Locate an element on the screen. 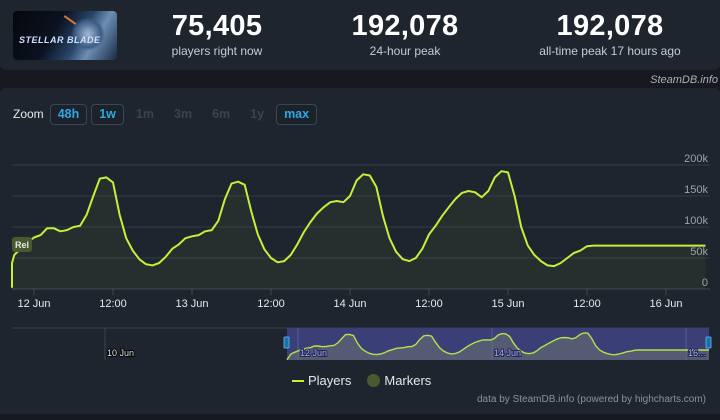 The height and width of the screenshot is (420, 720). thumbnail-art is located at coordinates (88, 34).